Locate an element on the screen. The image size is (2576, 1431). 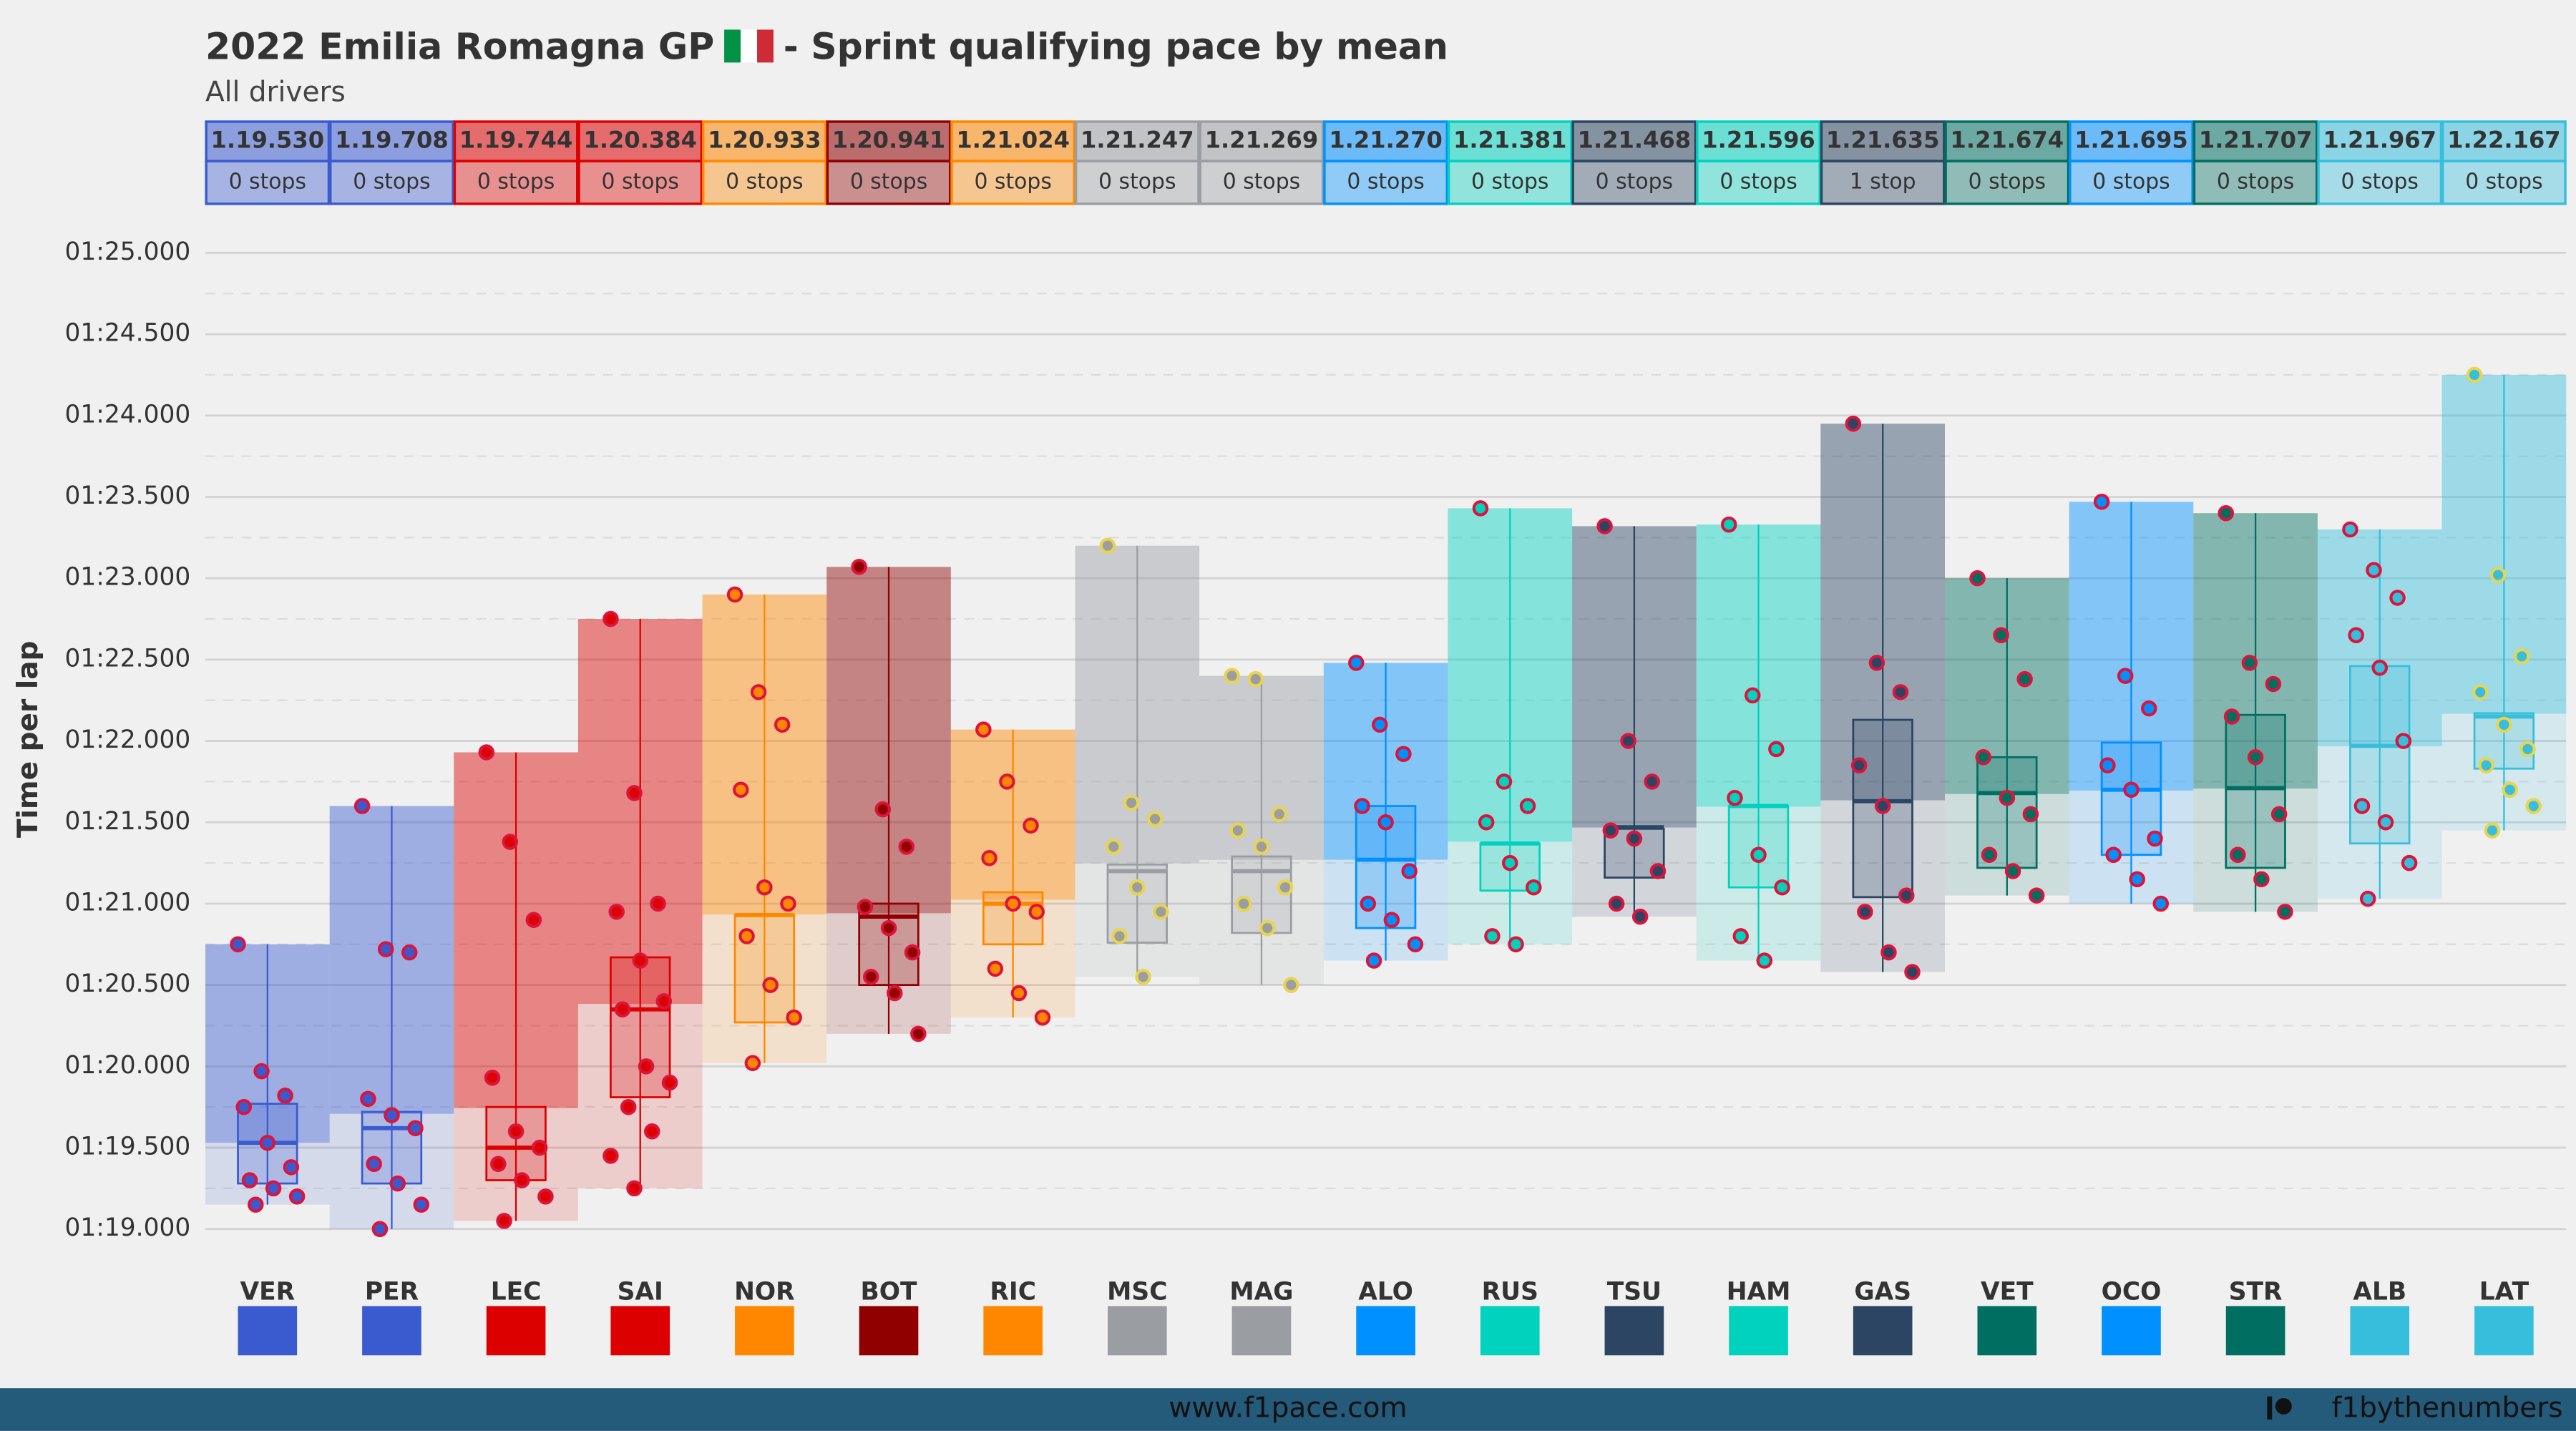
footer-bar is located at coordinates (1288, 1409).